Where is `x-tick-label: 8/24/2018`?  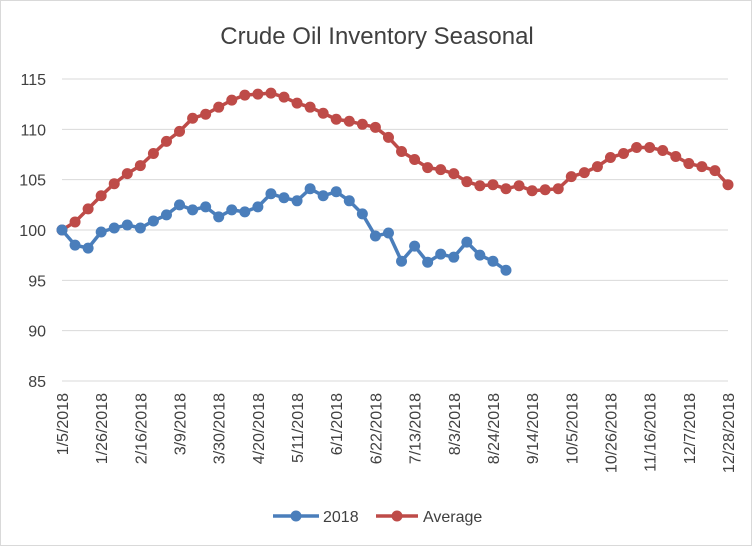 x-tick-label: 8/24/2018 is located at coordinates (494, 428).